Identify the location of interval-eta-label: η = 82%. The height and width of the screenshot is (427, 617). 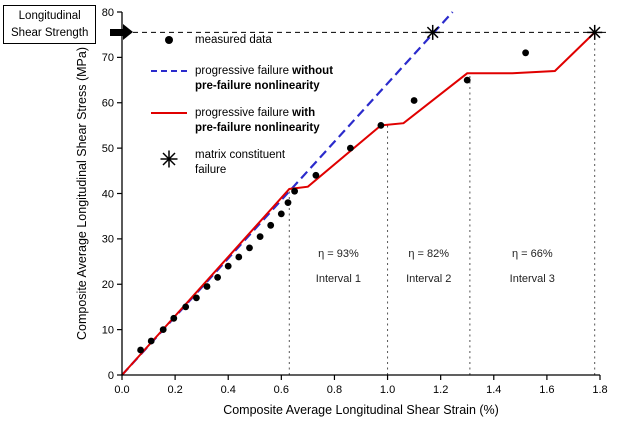
(428, 254).